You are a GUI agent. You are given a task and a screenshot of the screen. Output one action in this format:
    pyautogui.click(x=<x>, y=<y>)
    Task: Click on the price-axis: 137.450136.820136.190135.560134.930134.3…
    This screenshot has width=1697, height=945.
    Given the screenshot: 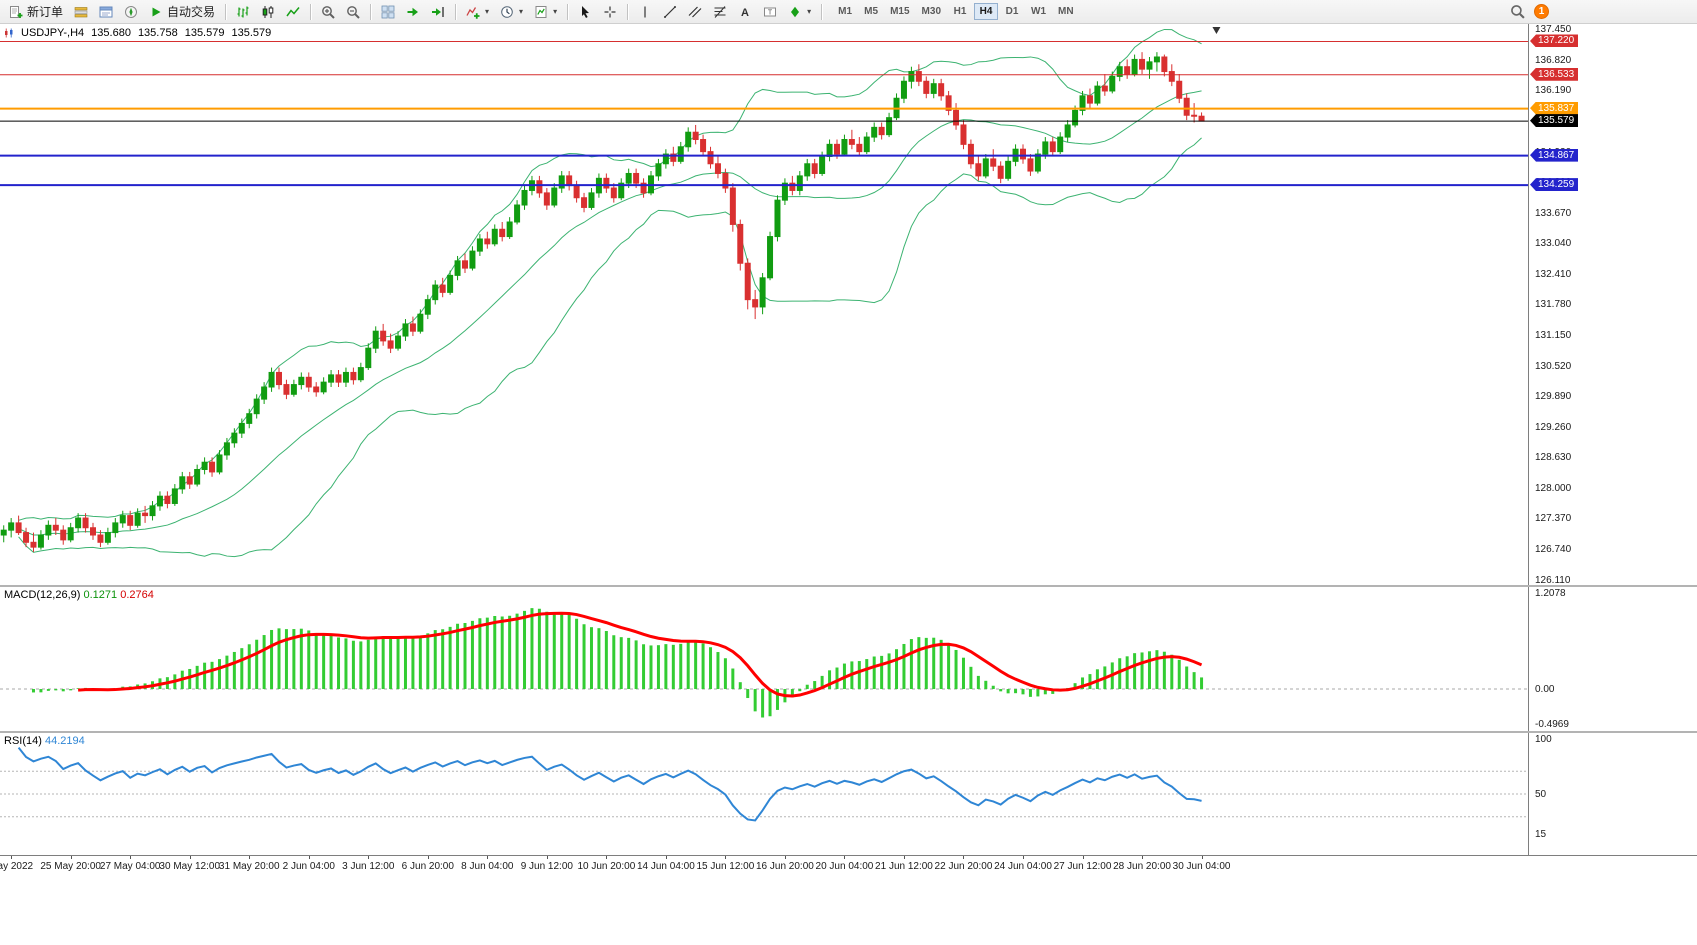 What is the action you would take?
    pyautogui.click(x=1612, y=304)
    